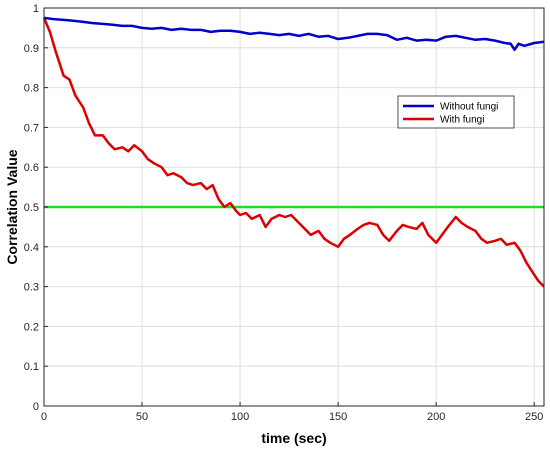 The image size is (550, 452). What do you see at coordinates (36, 407) in the screenshot?
I see `y-tick-label: 0` at bounding box center [36, 407].